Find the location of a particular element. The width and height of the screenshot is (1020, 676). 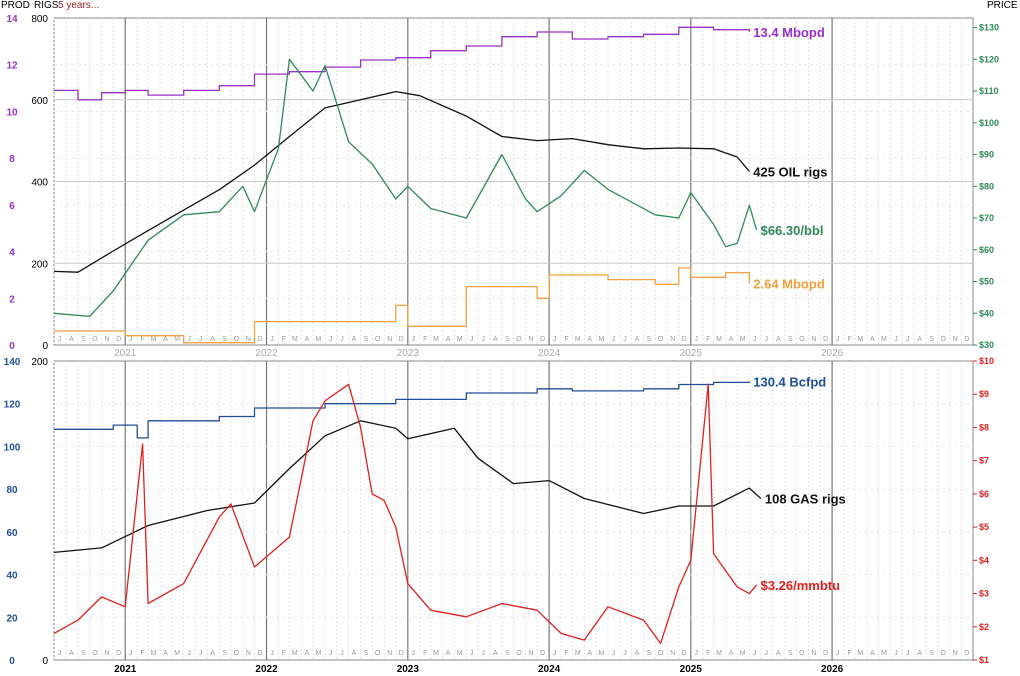

rigs-axis-tick-label: 200 is located at coordinates (39, 362).